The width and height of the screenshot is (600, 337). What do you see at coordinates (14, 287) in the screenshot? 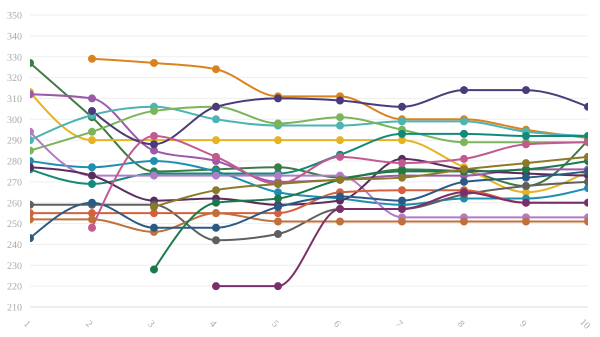
I see `y-tick-label: 220` at bounding box center [14, 287].